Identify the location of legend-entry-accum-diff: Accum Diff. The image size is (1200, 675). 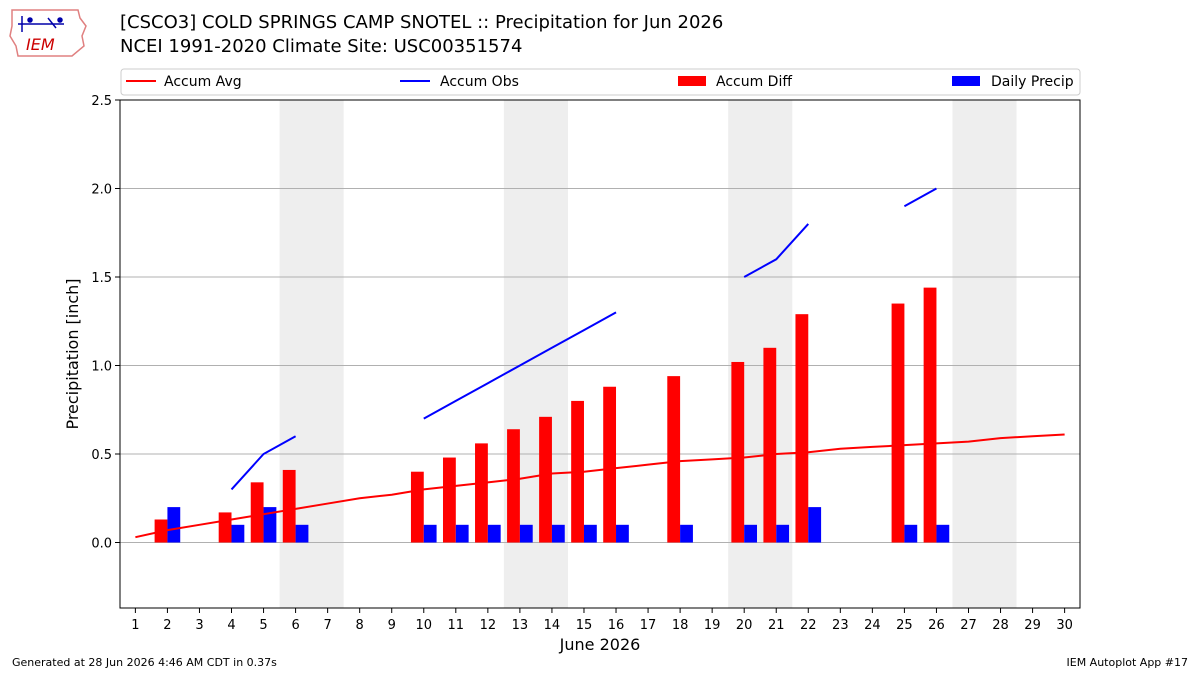
(735, 82).